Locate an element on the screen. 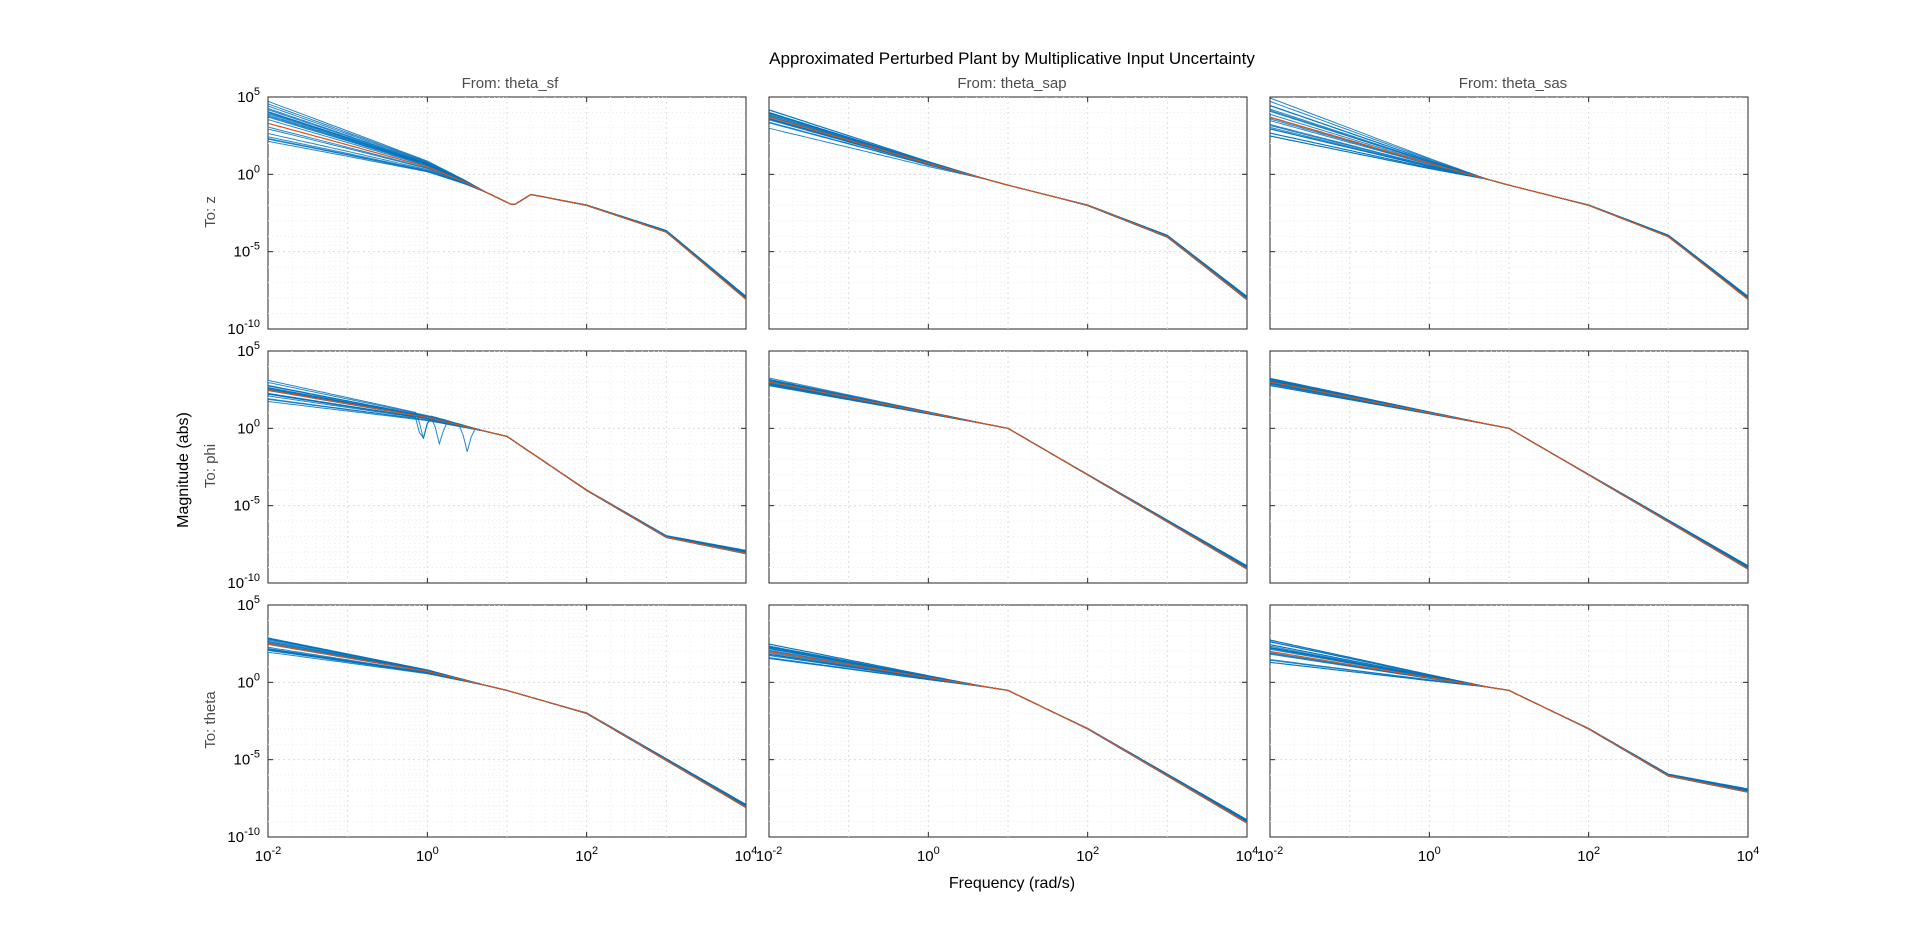 The width and height of the screenshot is (1920, 936). panel-r2-c1: 10⁻² 10⁰ 10² 10⁴ is located at coordinates (1007, 734).